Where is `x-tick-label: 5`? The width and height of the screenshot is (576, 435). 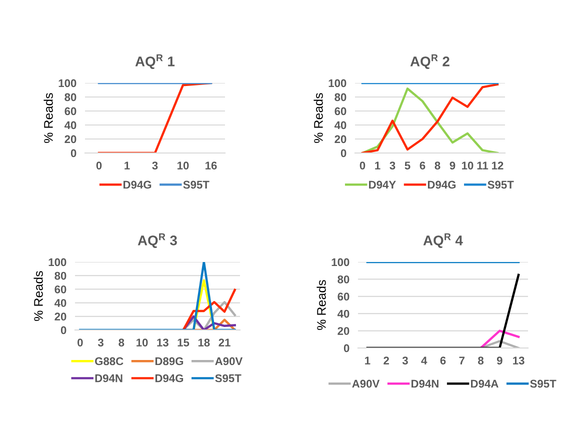 x-tick-label: 5 is located at coordinates (407, 166).